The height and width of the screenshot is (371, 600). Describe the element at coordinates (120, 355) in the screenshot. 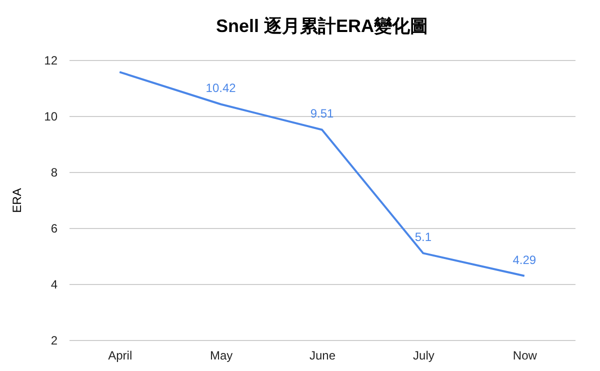

I see `x-tick-label: April` at that location.